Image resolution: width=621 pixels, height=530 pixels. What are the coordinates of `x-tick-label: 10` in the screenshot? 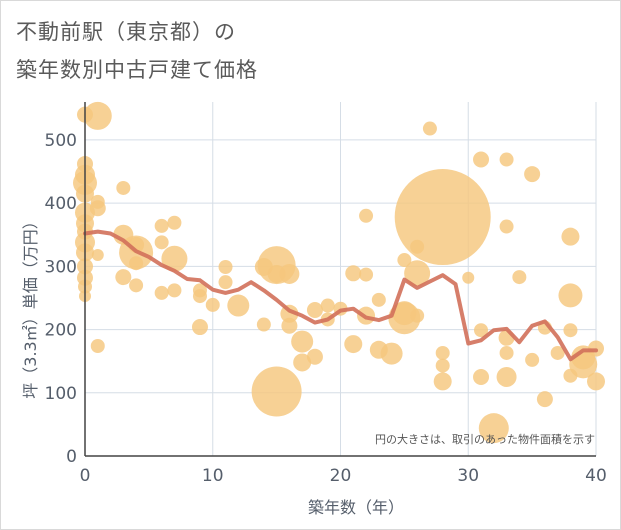 It's located at (213, 476).